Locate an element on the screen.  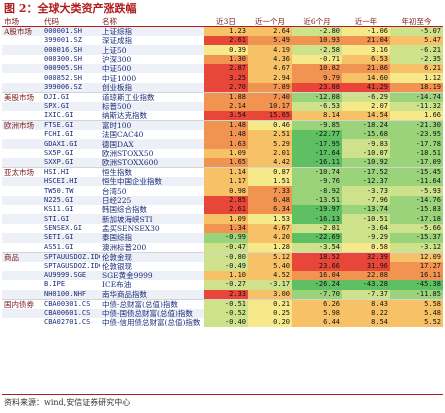
value-1y-cell: -3.64 is located at coordinates (366, 228).